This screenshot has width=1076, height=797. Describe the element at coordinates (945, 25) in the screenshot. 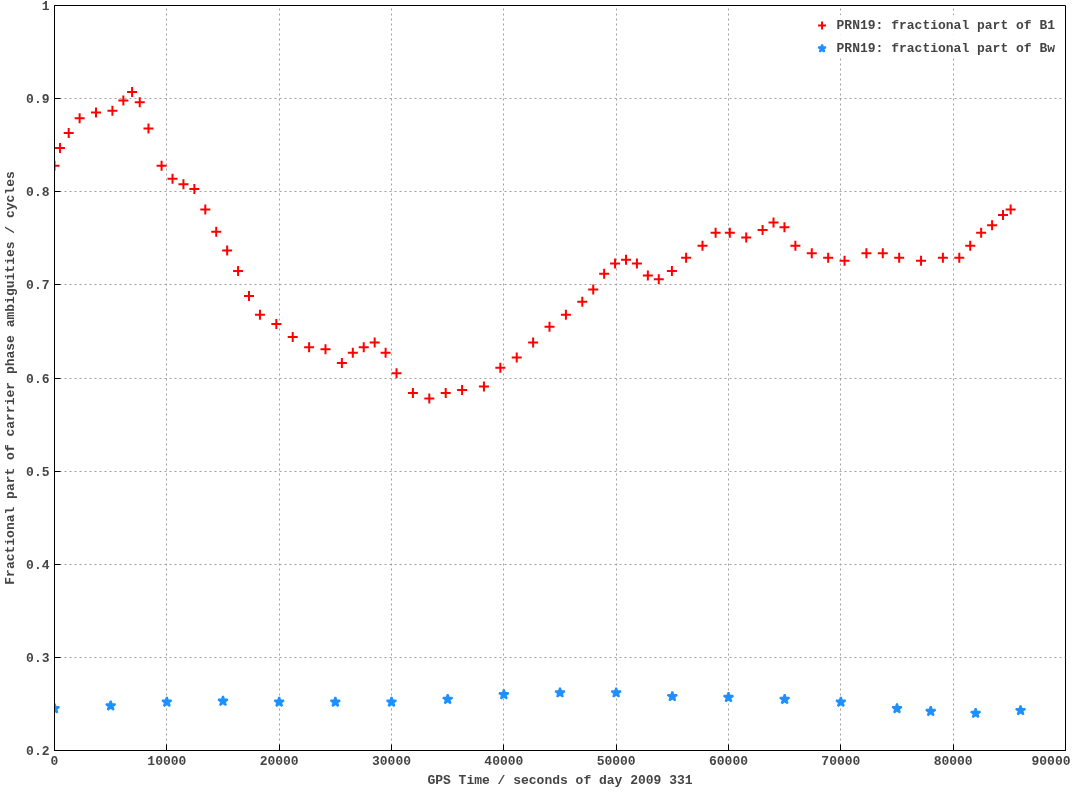

I see `legend-label: PRN19: fractional part of B1` at that location.